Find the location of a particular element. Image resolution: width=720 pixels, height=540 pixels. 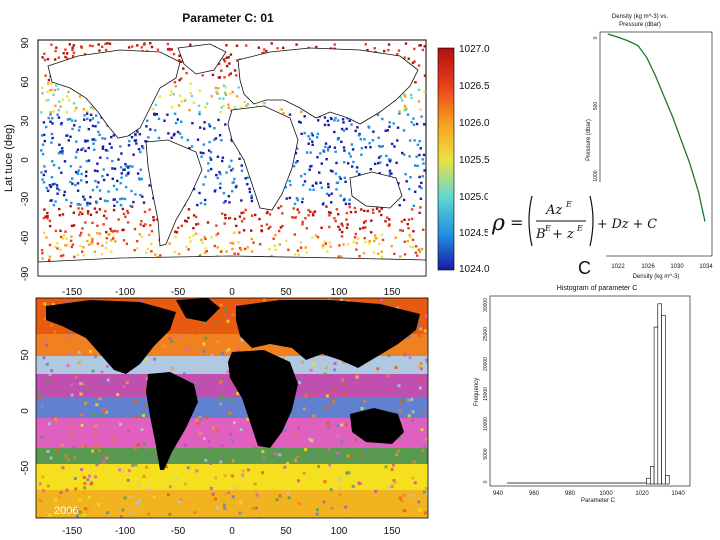

equation-right-paren is located at coordinates (591, 221).